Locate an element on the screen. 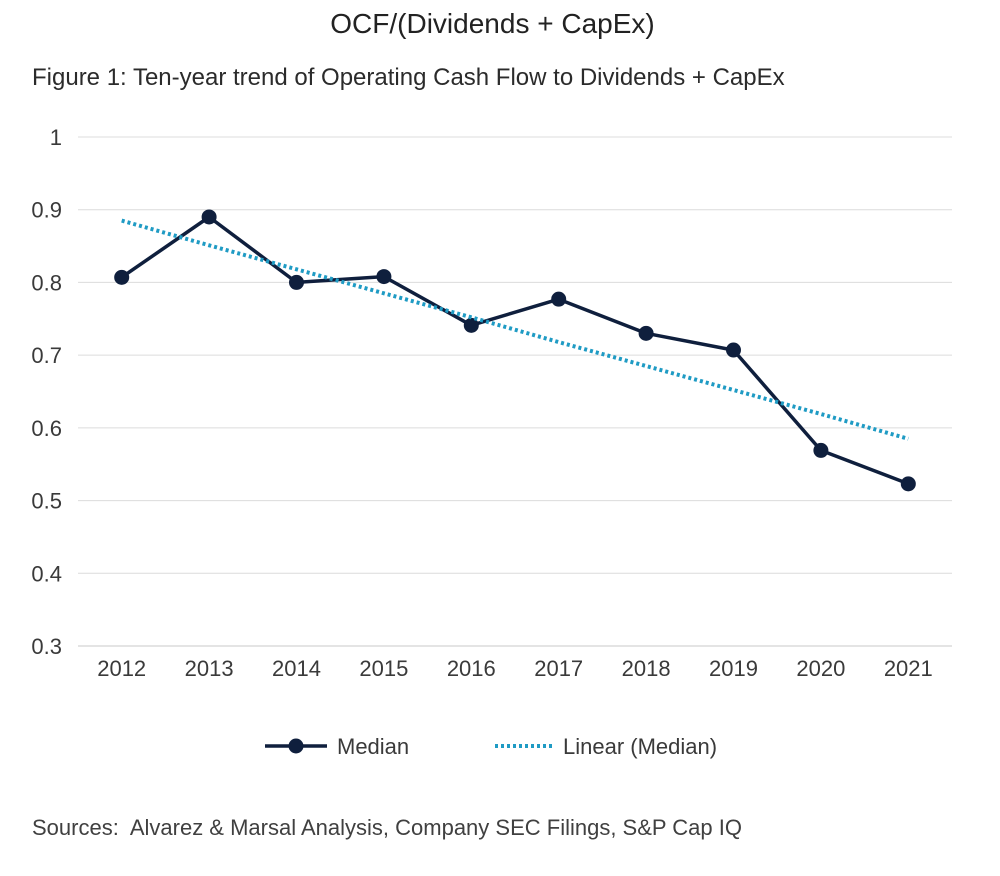  x-tick-label: 2021 is located at coordinates (908, 668).